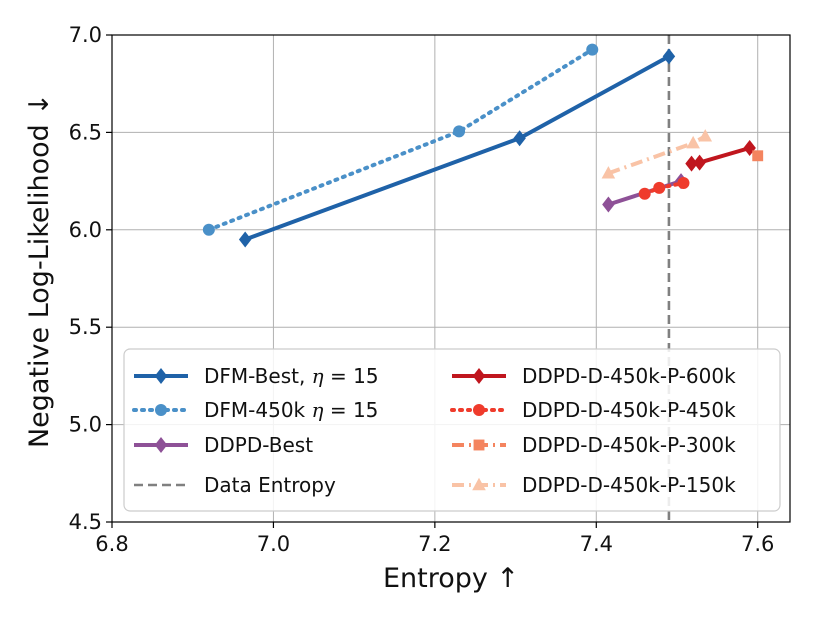  I want to click on legend-label-main: DDPD-Best, so click(258, 445).